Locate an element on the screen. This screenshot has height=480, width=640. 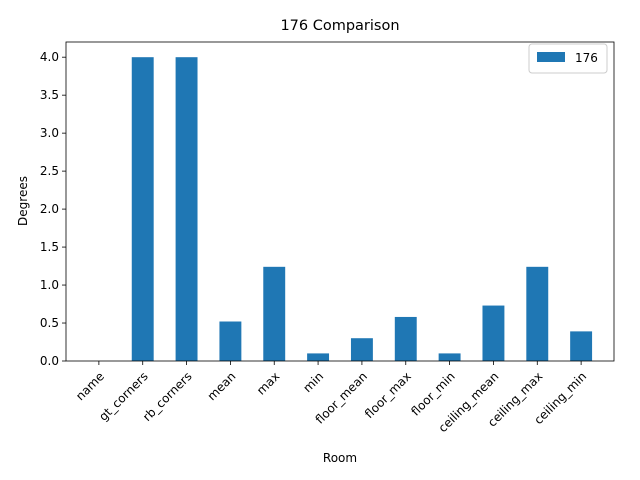
x-tick-label: name is located at coordinates (90, 386).